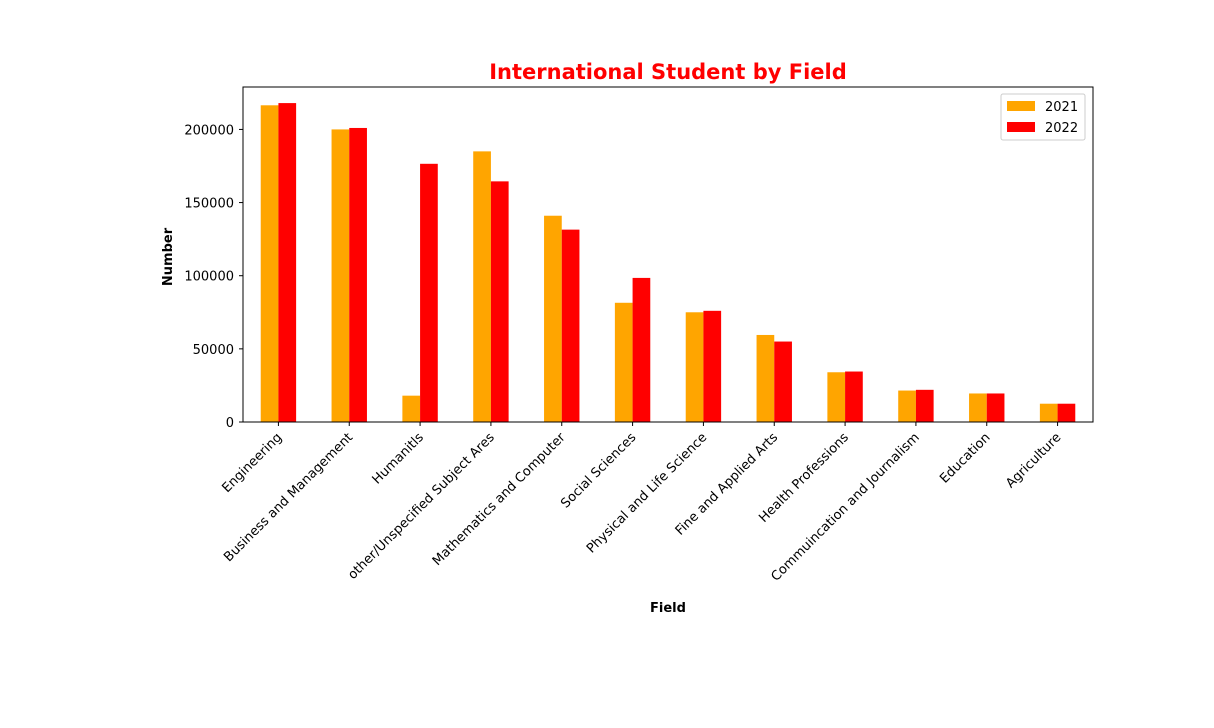 The width and height of the screenshot is (1214, 728). I want to click on x-tick-label: Business and Management, so click(288, 497).